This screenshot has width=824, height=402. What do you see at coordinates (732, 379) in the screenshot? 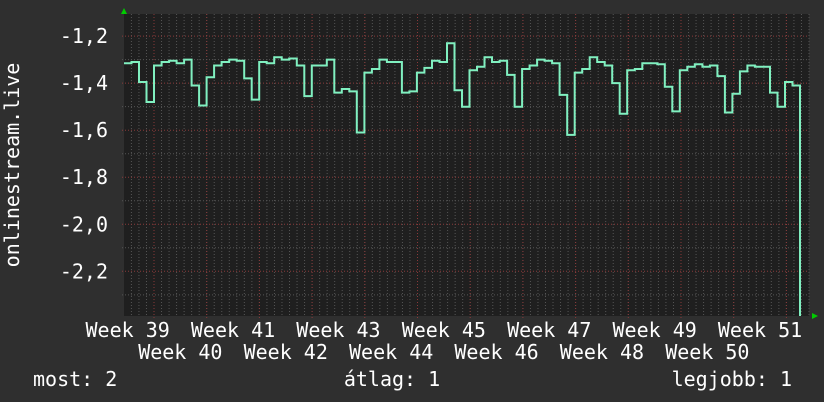
I see `legend-max: legjobb: 1` at bounding box center [732, 379].